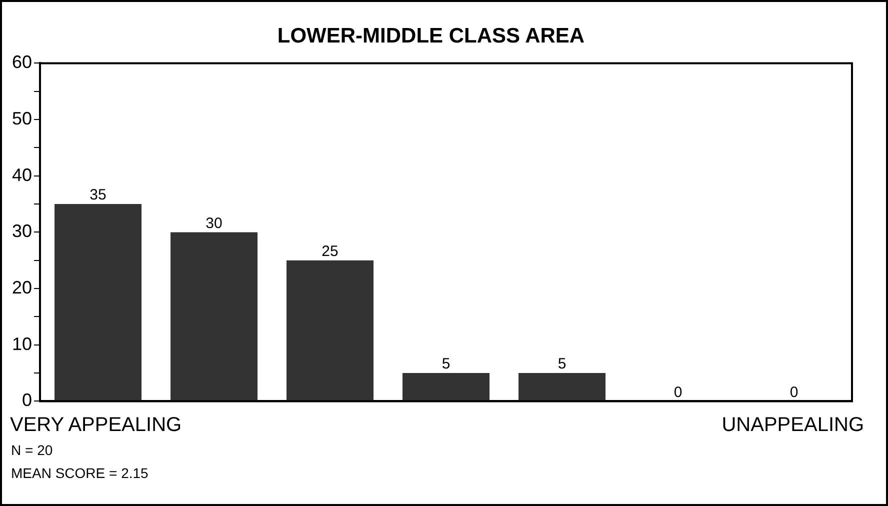 The width and height of the screenshot is (888, 506). Describe the element at coordinates (32, 450) in the screenshot. I see `text: N = 20` at that location.